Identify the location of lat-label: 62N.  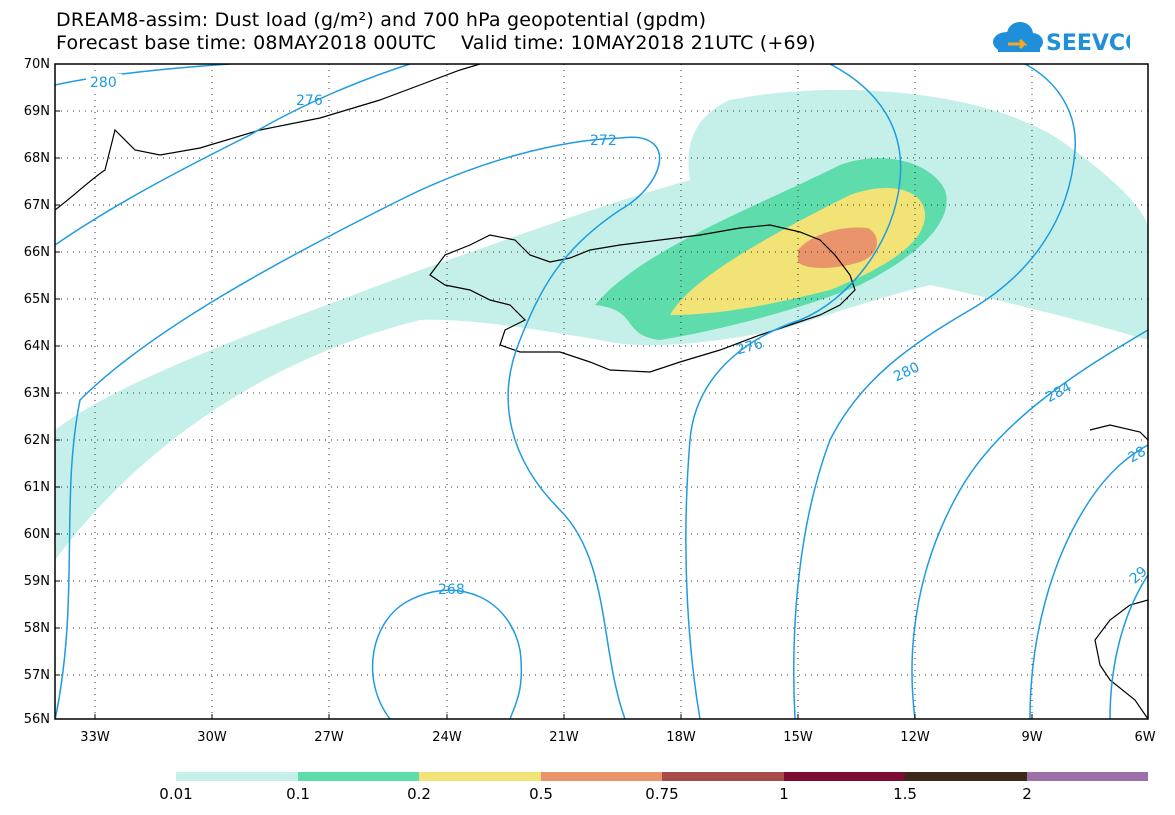
(36, 440).